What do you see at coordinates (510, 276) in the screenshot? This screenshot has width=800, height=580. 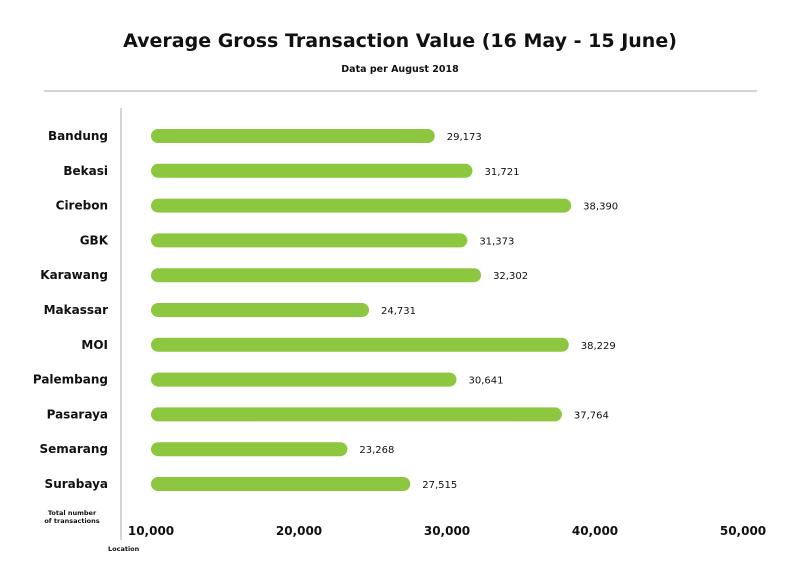 I see `value-label: 32,302` at bounding box center [510, 276].